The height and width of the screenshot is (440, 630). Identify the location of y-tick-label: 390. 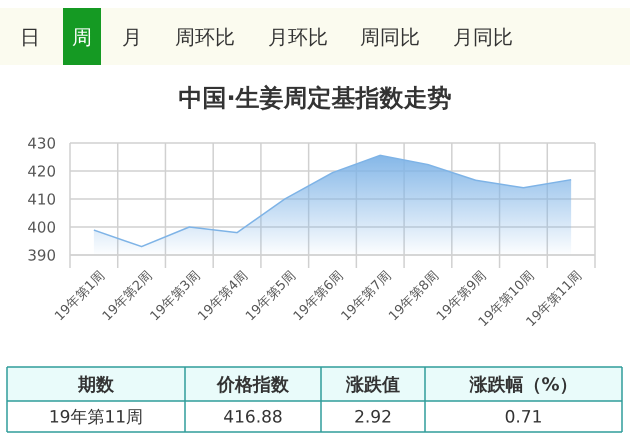
(41, 255).